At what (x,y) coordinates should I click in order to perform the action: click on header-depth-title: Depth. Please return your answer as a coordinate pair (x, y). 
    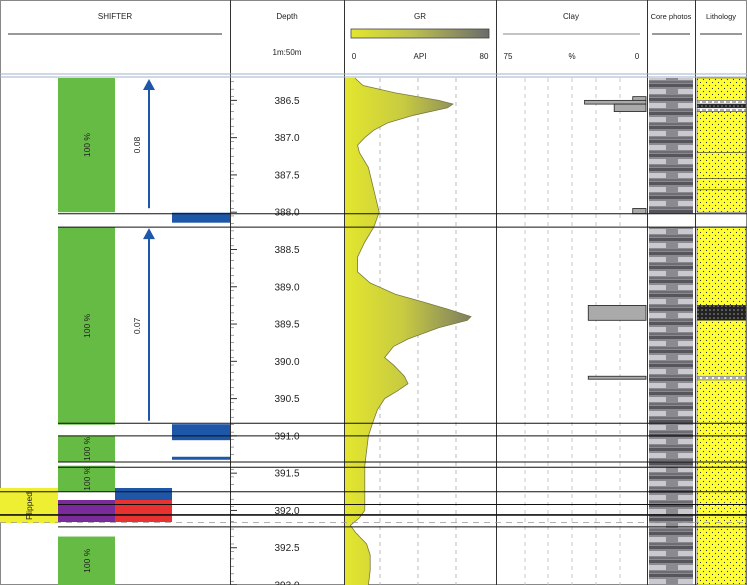
    Looking at the image, I should click on (286, 16).